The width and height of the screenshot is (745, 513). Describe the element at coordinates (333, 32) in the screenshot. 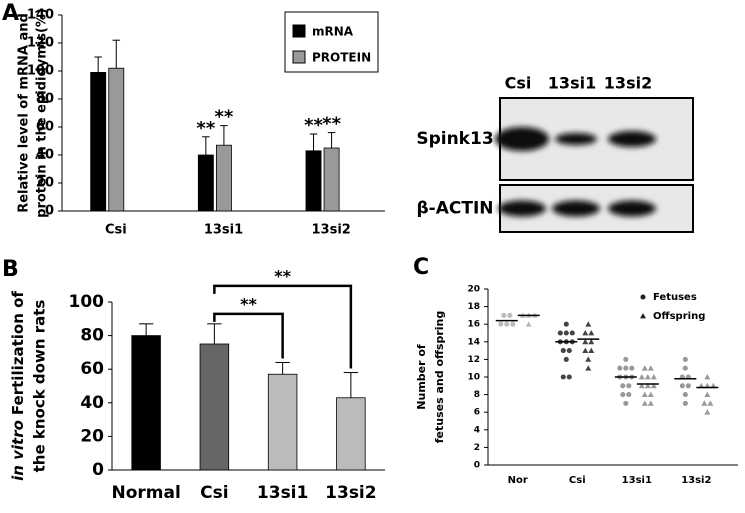

I see `legend-label: mRNA` at that location.